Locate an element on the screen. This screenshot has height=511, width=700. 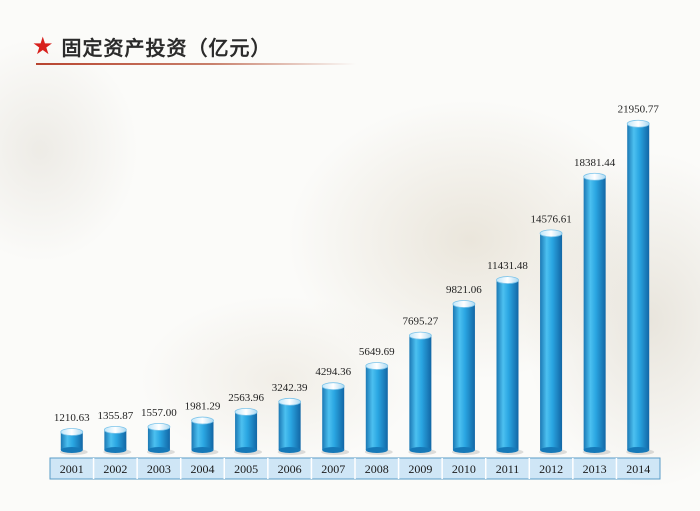
x-tick-label-2003: 2003 is located at coordinates (159, 469).